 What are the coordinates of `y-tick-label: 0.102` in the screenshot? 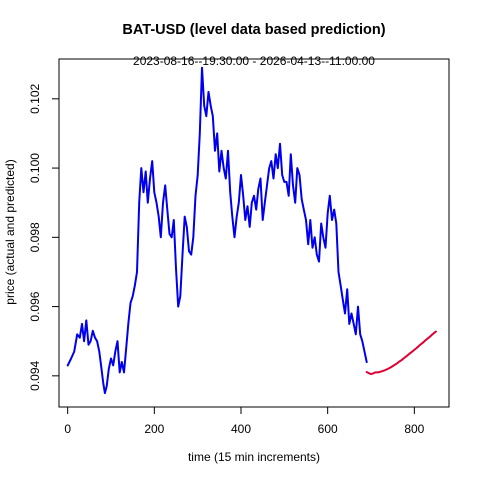 It's located at (35, 98).